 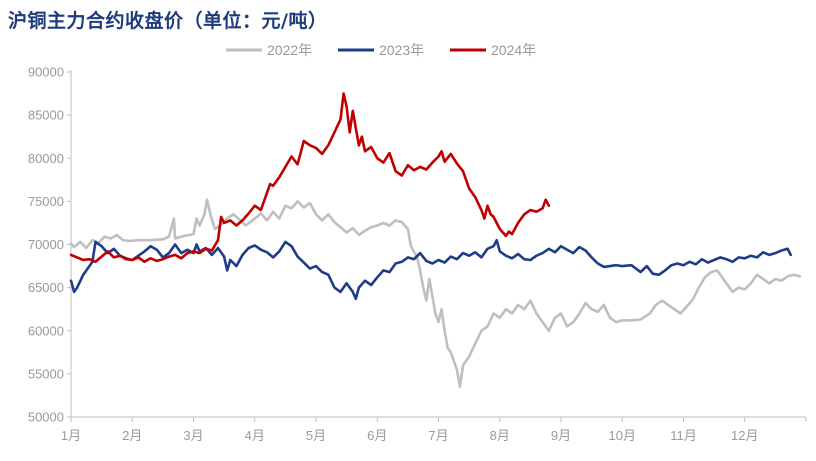 I want to click on y-tick-label: 70000, so click(x=46, y=244).